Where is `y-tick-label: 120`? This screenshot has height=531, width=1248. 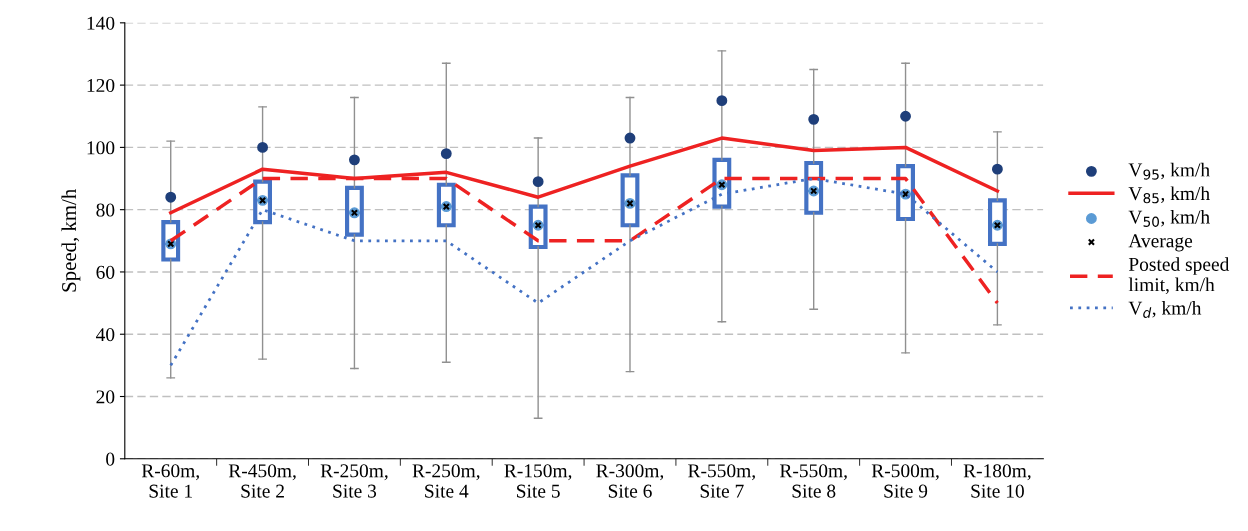
y-tick-label: 120 is located at coordinates (101, 85).